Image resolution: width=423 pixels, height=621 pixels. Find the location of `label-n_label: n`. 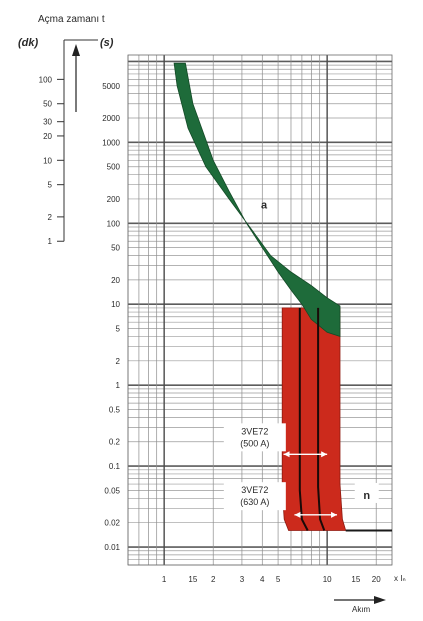

label-n_label: n is located at coordinates (366, 496).